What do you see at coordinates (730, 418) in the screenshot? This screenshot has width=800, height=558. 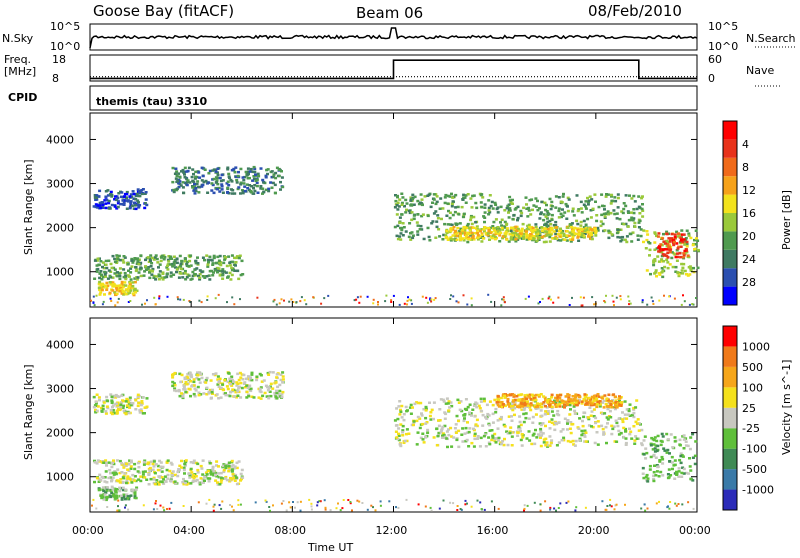 I see `velocity-panel-colorbar-cell` at bounding box center [730, 418].